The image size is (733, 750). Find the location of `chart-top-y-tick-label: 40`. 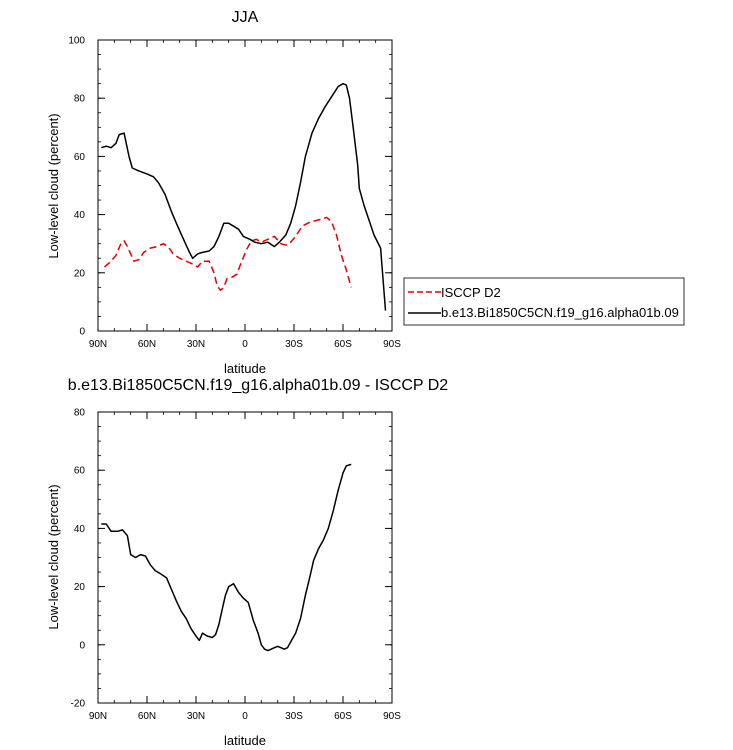

chart-top-y-tick-label: 40 is located at coordinates (80, 215).